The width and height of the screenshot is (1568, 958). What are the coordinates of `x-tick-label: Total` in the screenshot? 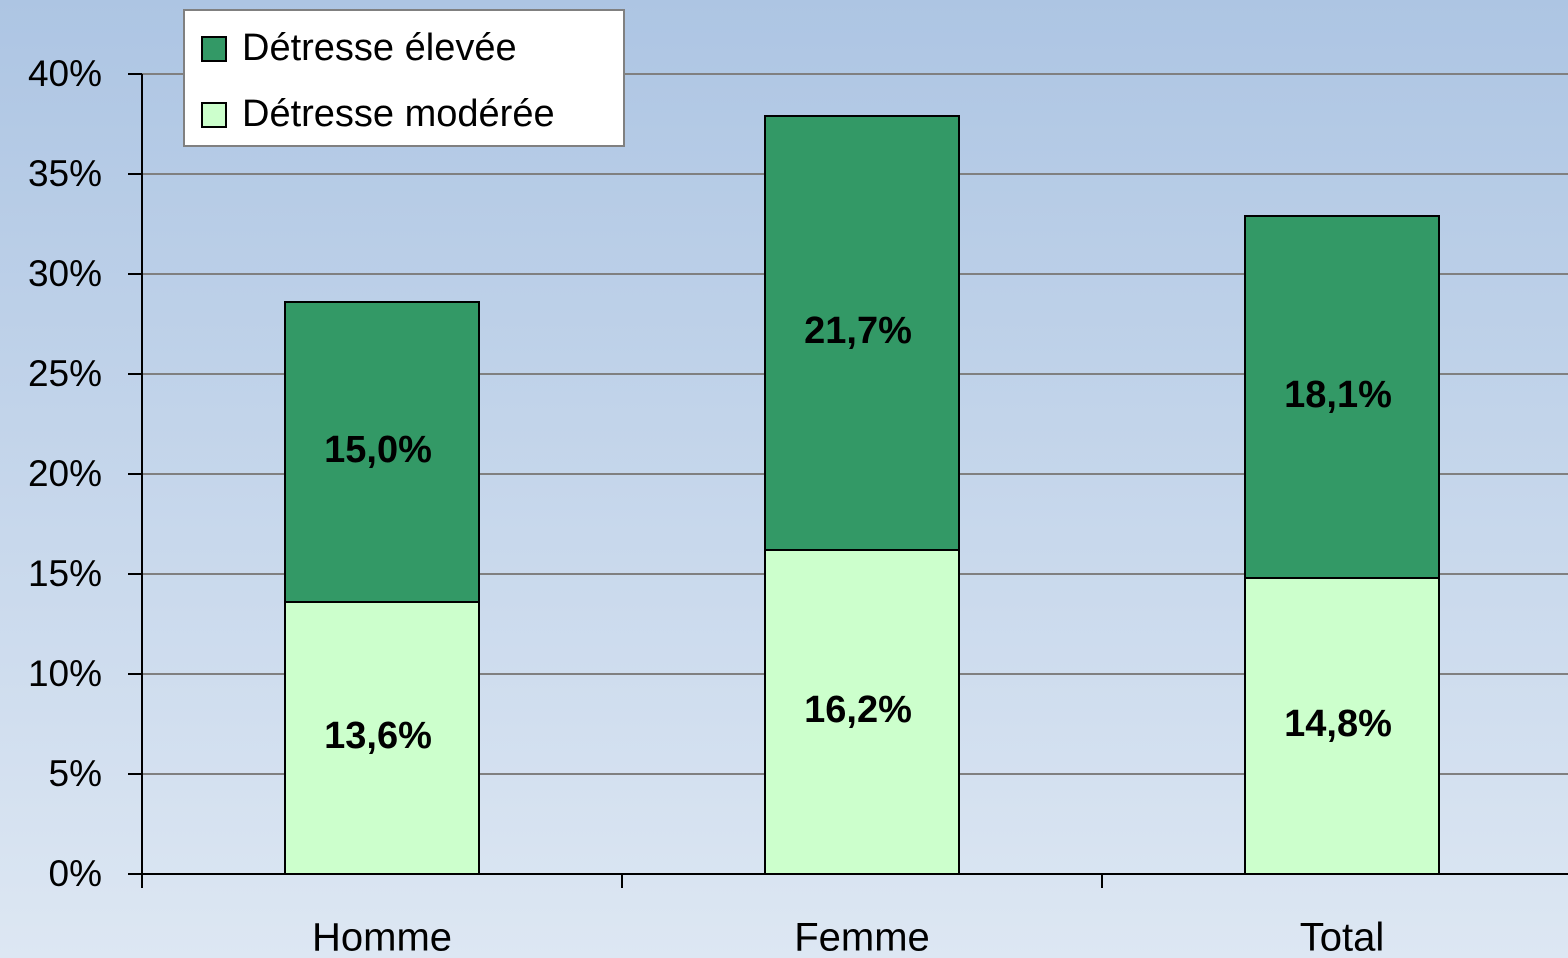 It's located at (1342, 937).